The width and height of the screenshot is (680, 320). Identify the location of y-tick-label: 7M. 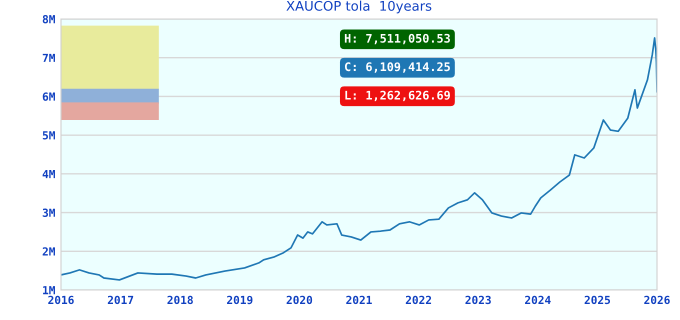
(48, 58).